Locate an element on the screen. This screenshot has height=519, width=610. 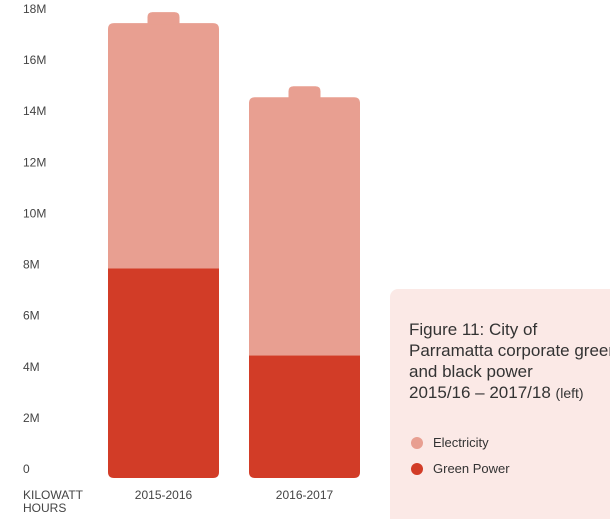
legend-swatch-electricity is located at coordinates (417, 442).